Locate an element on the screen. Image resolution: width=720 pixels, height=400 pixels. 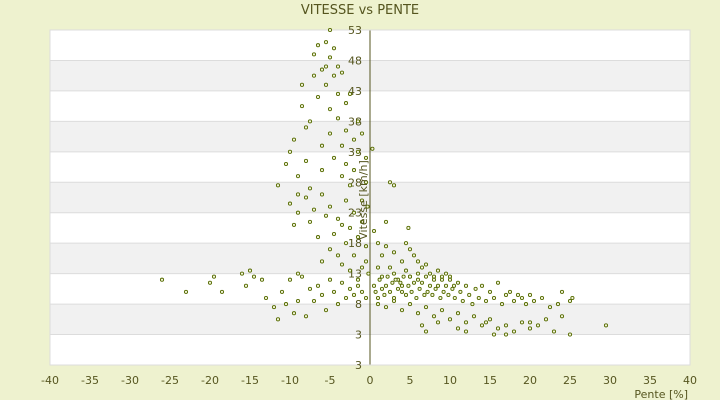
y-tick-label: 33 is located at coordinates (355, 152).